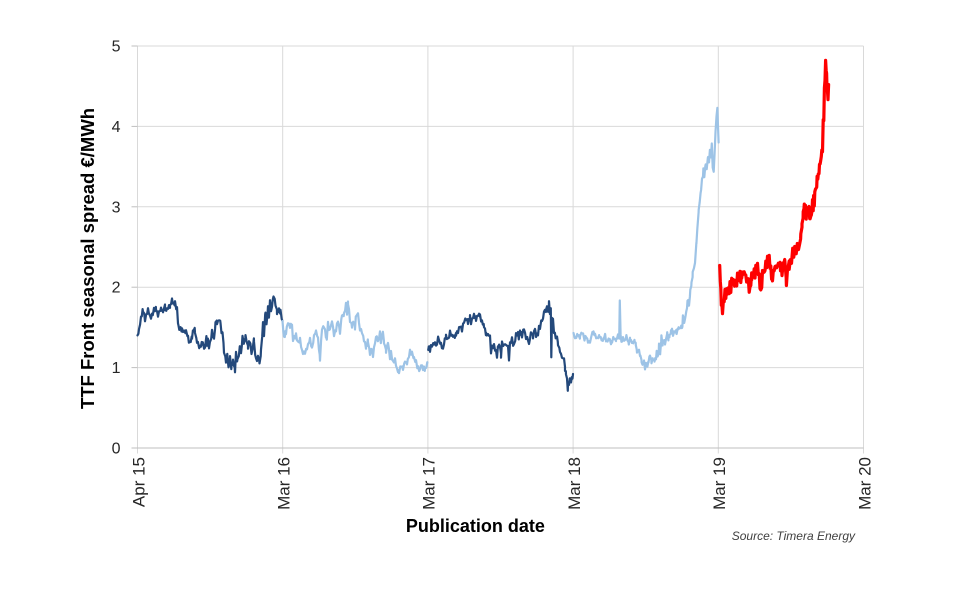  What do you see at coordinates (116, 449) in the screenshot?
I see `svg-text: 0` at bounding box center [116, 449].